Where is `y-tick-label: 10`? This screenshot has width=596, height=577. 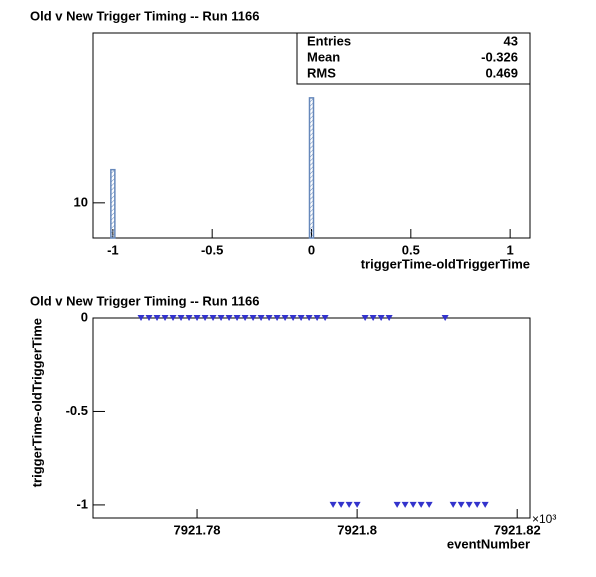 y-tick-label: 10 is located at coordinates (81, 201).